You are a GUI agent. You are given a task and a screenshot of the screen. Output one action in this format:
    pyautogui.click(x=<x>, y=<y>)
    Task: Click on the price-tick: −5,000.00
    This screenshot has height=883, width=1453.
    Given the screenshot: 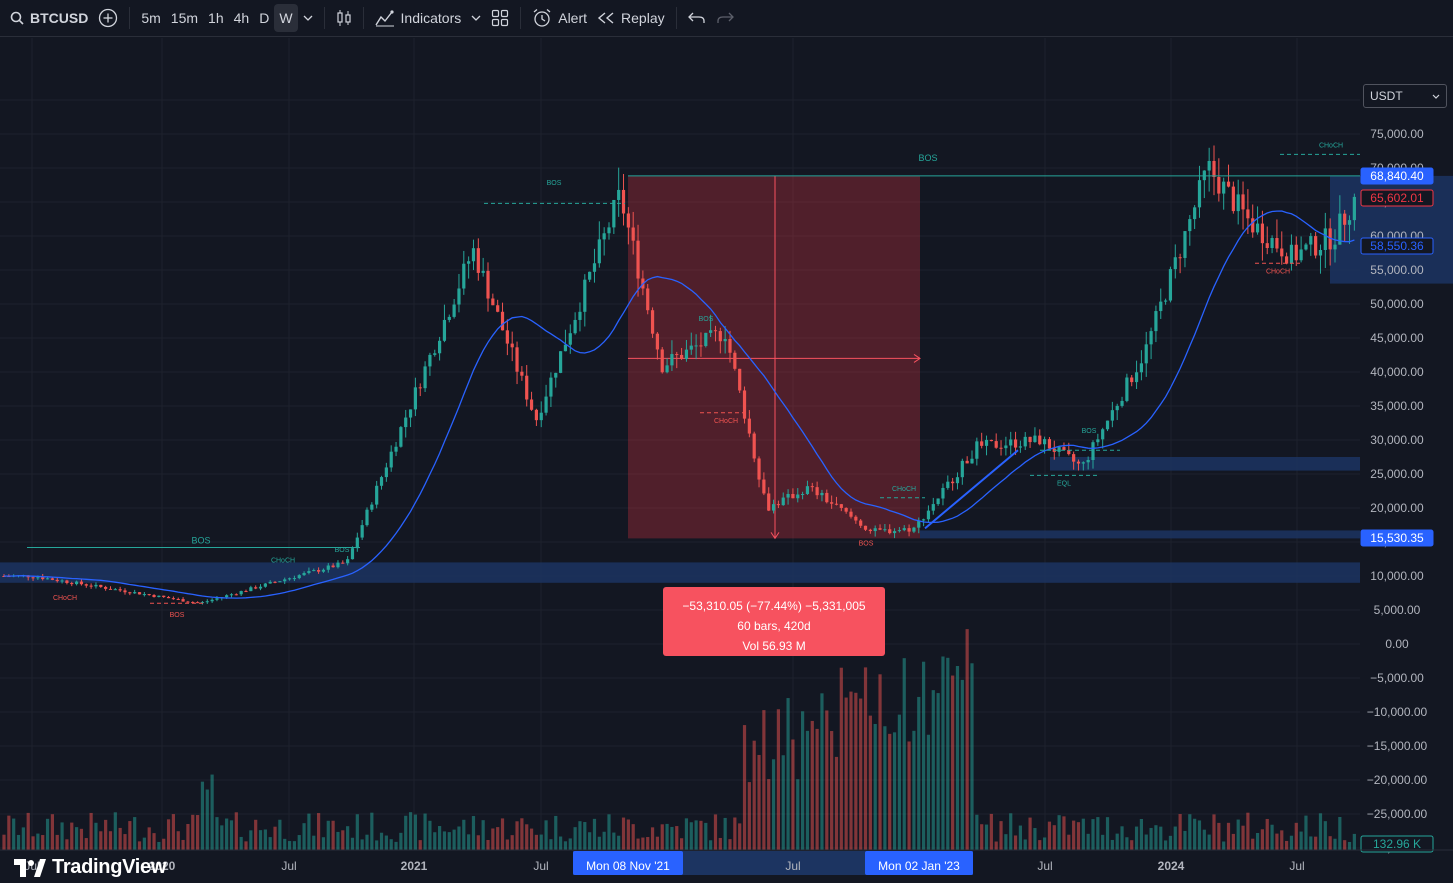 What is the action you would take?
    pyautogui.click(x=1397, y=678)
    